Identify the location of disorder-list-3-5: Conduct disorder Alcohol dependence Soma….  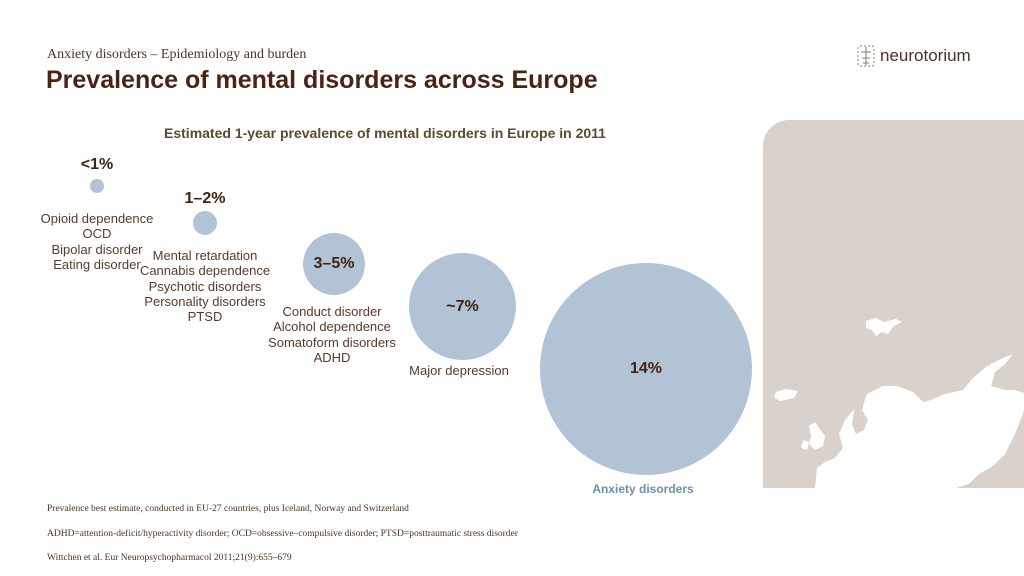
(332, 334).